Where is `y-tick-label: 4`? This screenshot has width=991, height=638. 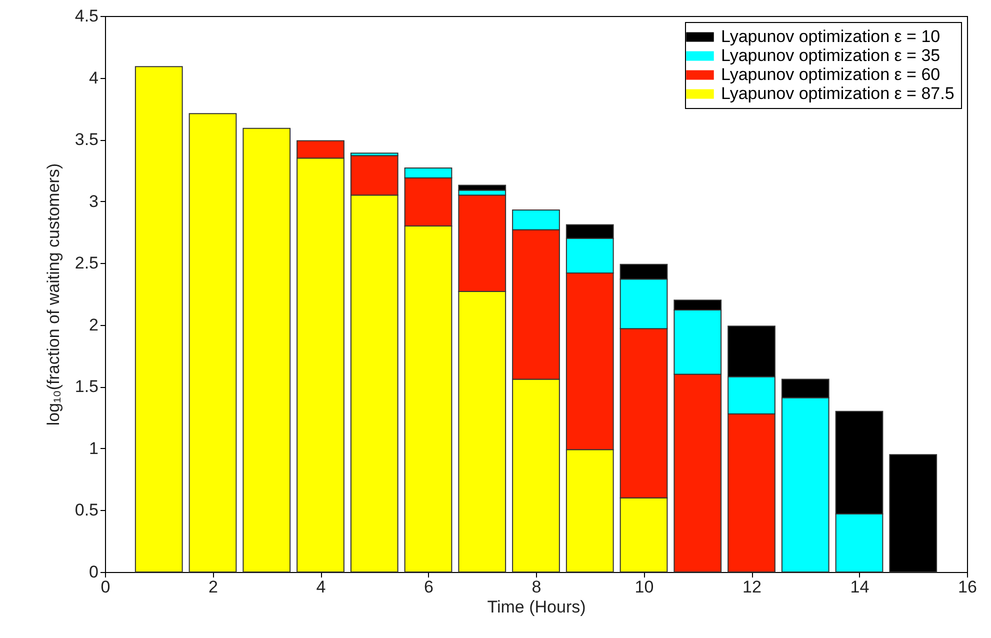 y-tick-label: 4 is located at coordinates (93, 78).